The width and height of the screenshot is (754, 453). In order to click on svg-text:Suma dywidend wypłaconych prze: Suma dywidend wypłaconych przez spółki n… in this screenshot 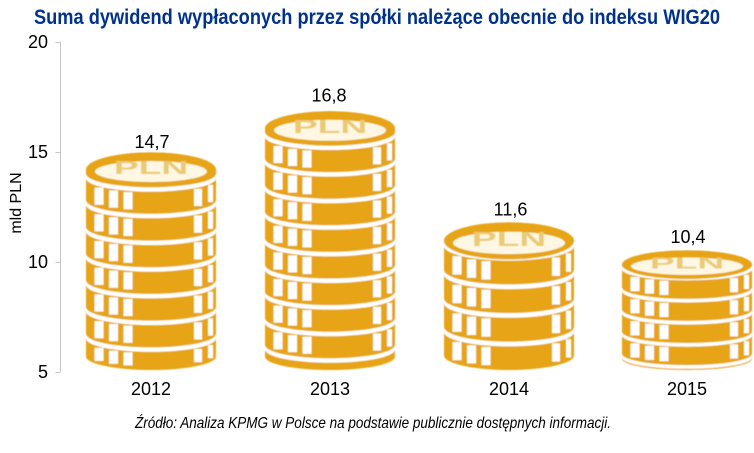, I will do `click(377, 17)`.